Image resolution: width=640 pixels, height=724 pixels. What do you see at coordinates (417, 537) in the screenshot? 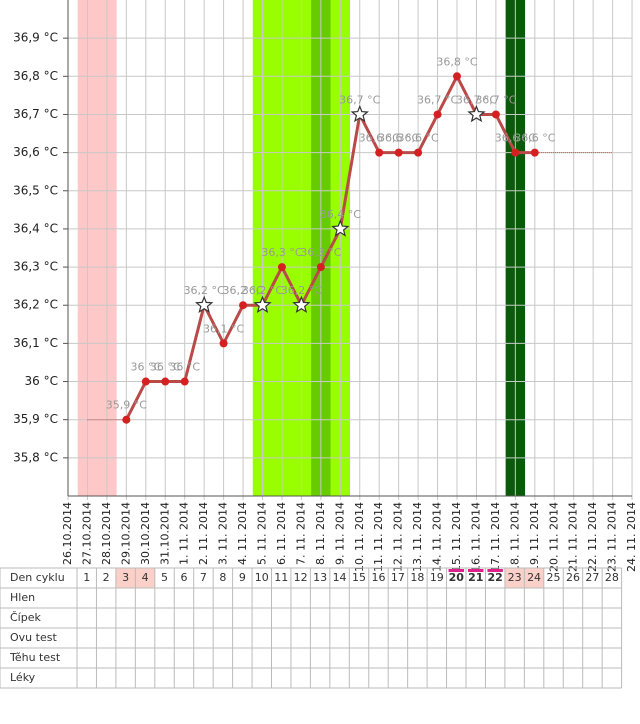
I see `x-tick-label: 13. 11. 2014` at bounding box center [417, 537].